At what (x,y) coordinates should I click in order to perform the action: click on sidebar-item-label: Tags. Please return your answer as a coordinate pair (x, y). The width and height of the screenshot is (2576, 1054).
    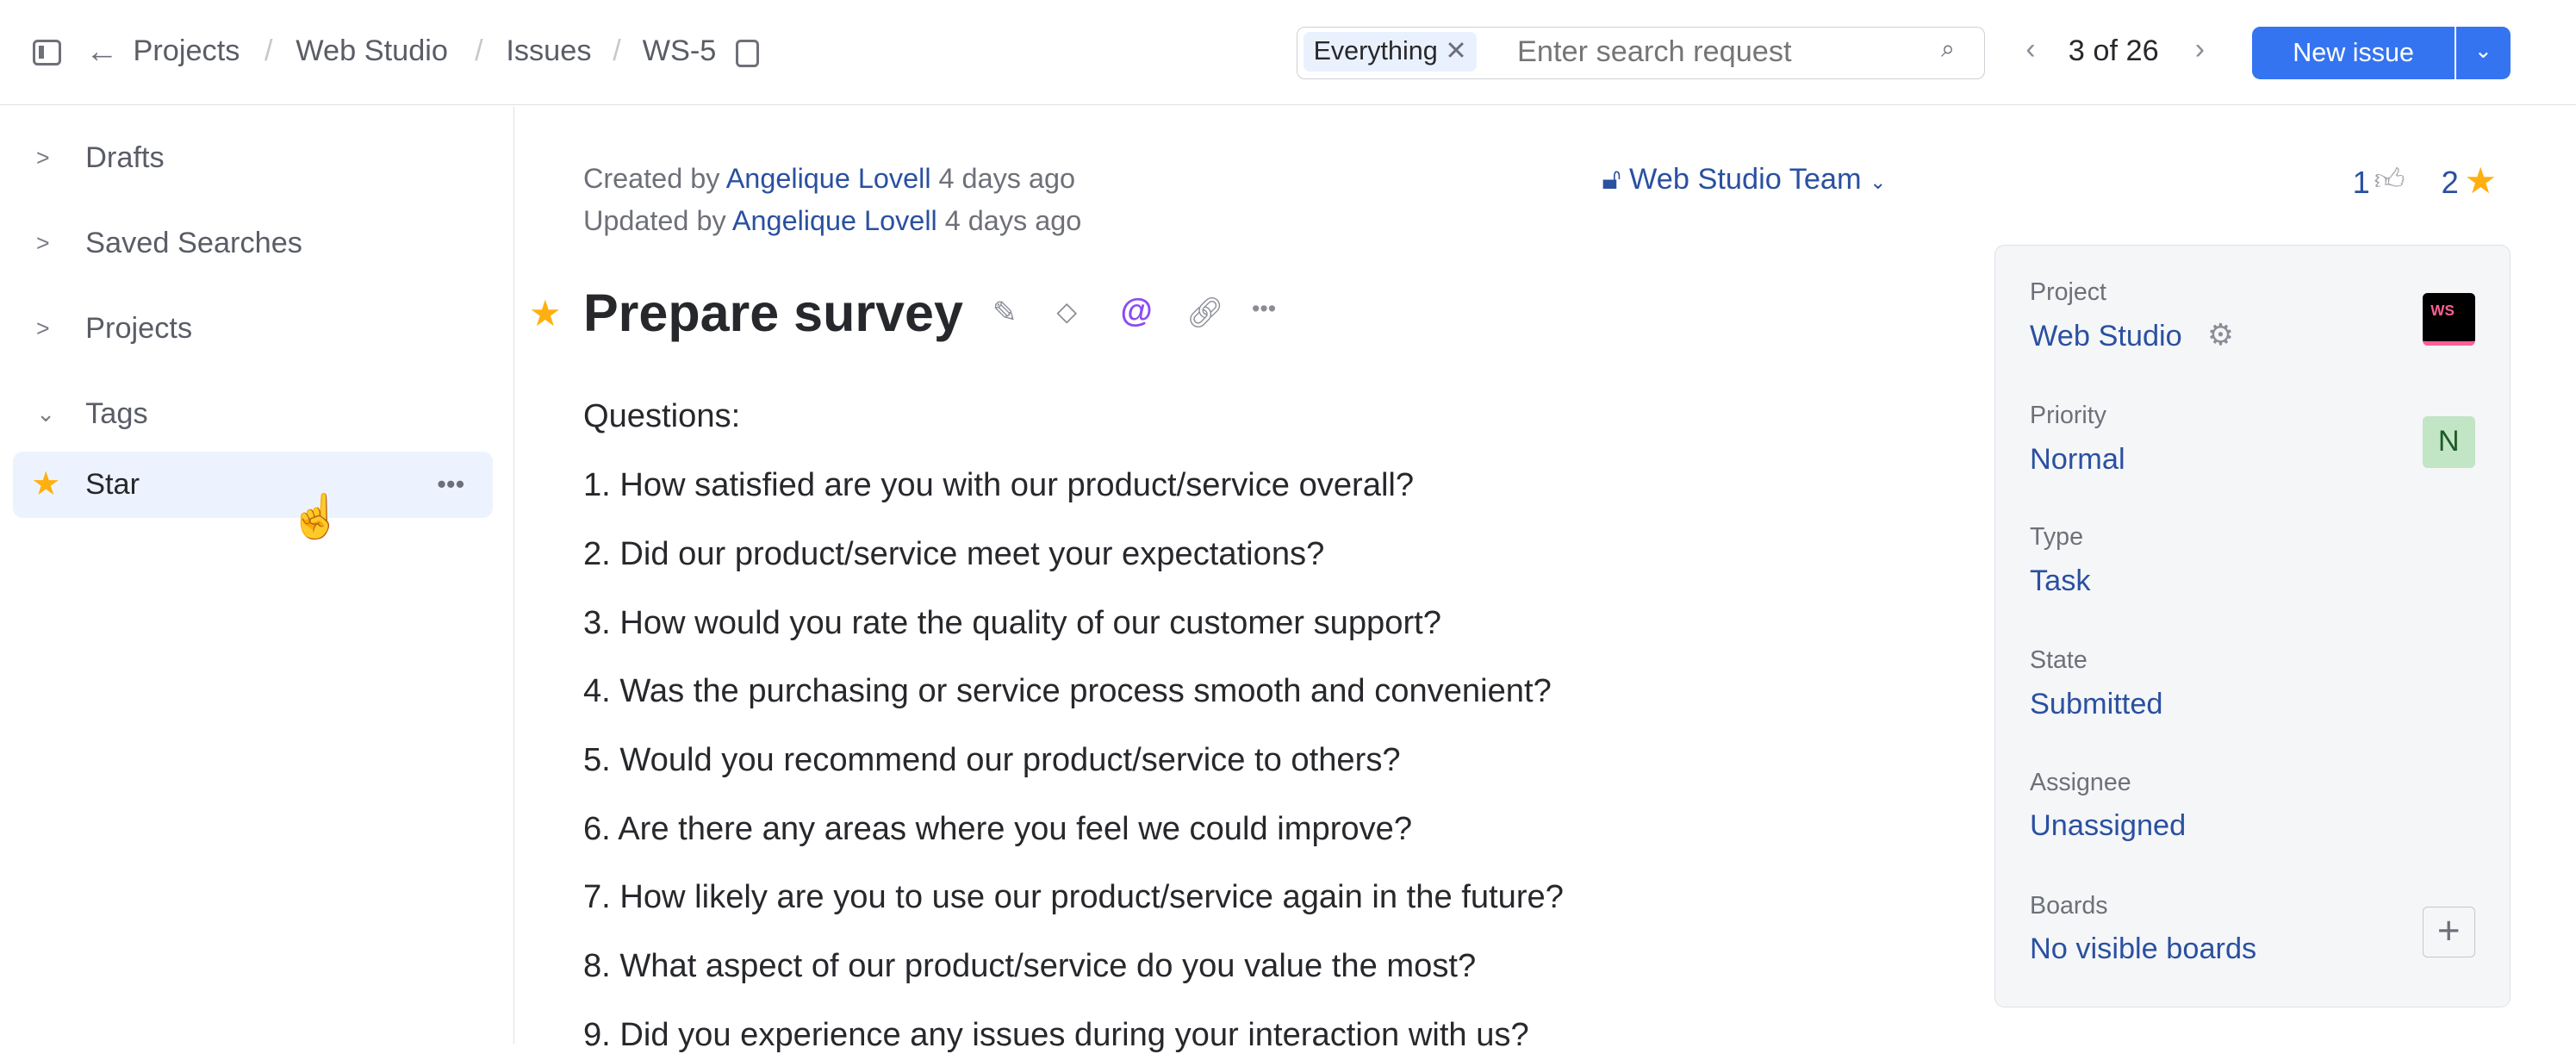
    Looking at the image, I should click on (117, 414).